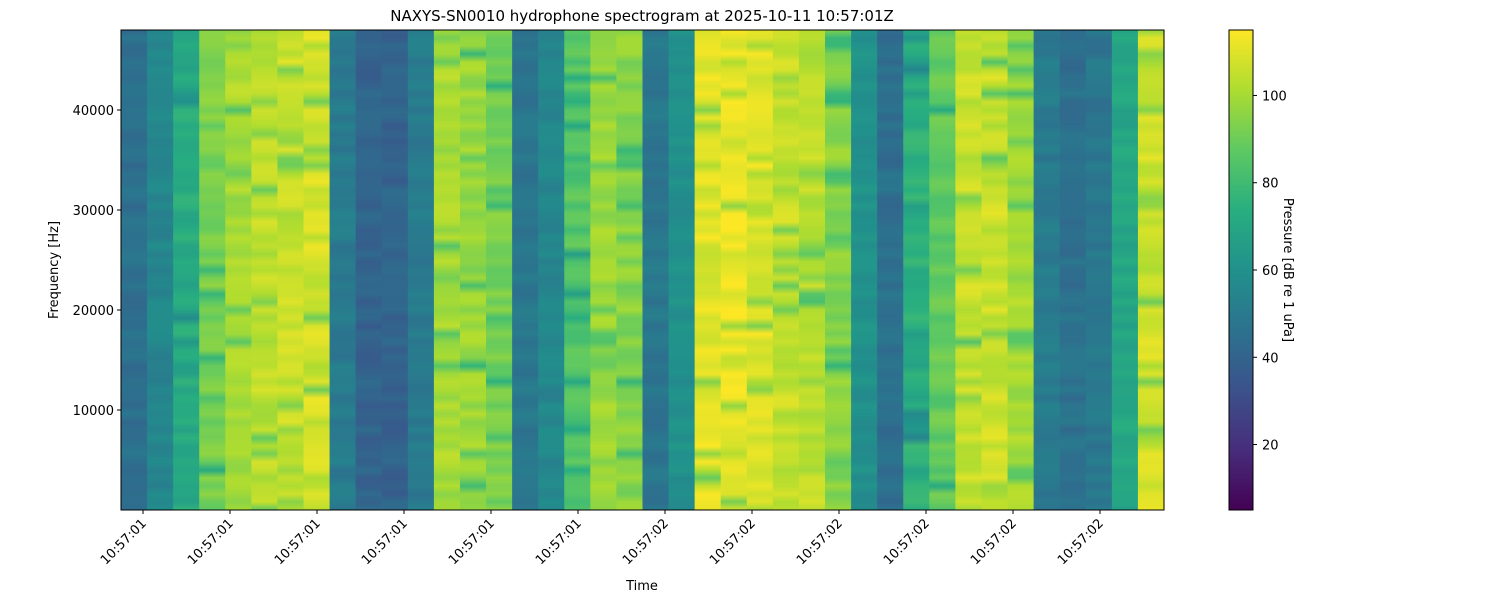 This screenshot has width=1500, height=604. What do you see at coordinates (1270, 184) in the screenshot?
I see `colorbar-tick-label: 80` at bounding box center [1270, 184].